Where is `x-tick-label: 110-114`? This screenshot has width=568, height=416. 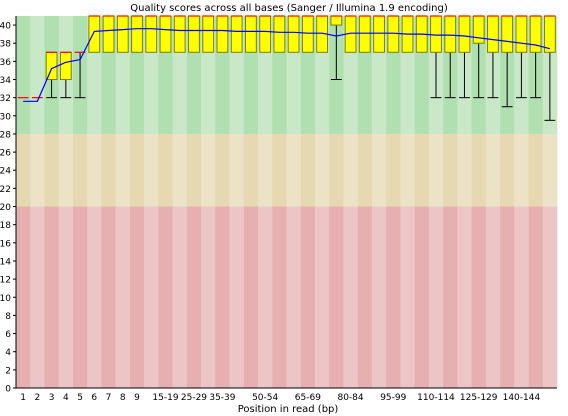
x-tick-label: 110-114 is located at coordinates (436, 398).